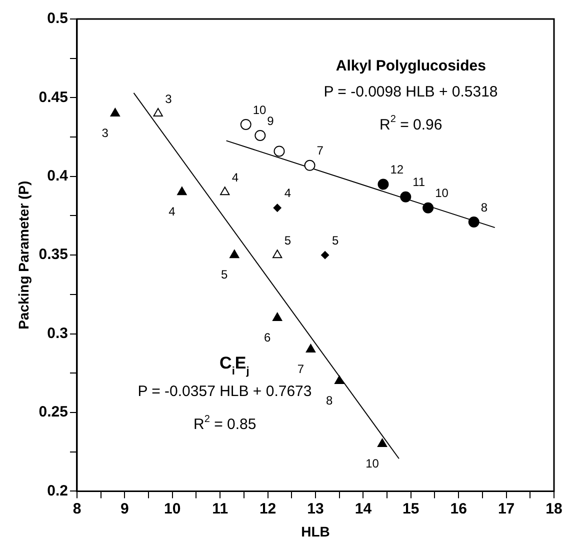 Image resolution: width=576 pixels, height=555 pixels. I want to click on y-axis-title: Packing Parameter (P), so click(23, 255).